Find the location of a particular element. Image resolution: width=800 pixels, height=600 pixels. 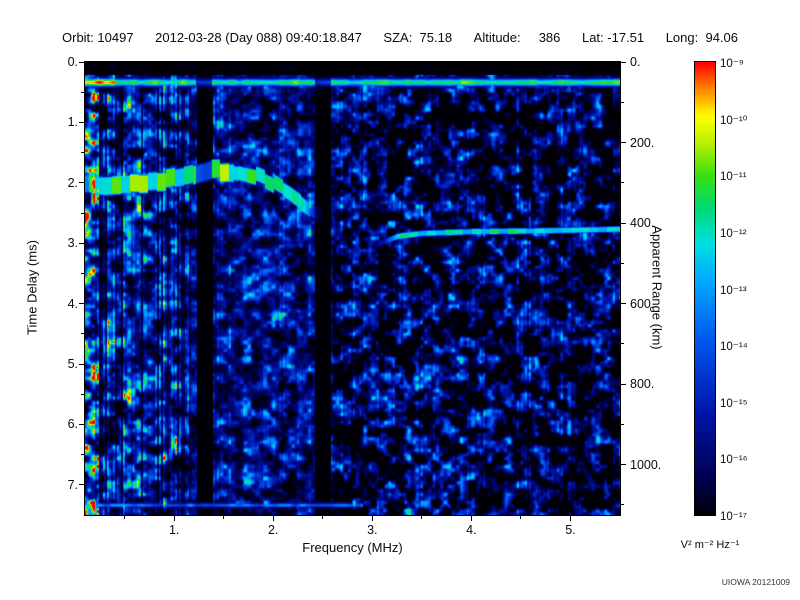

y-tick-label: 4. is located at coordinates (72, 303).